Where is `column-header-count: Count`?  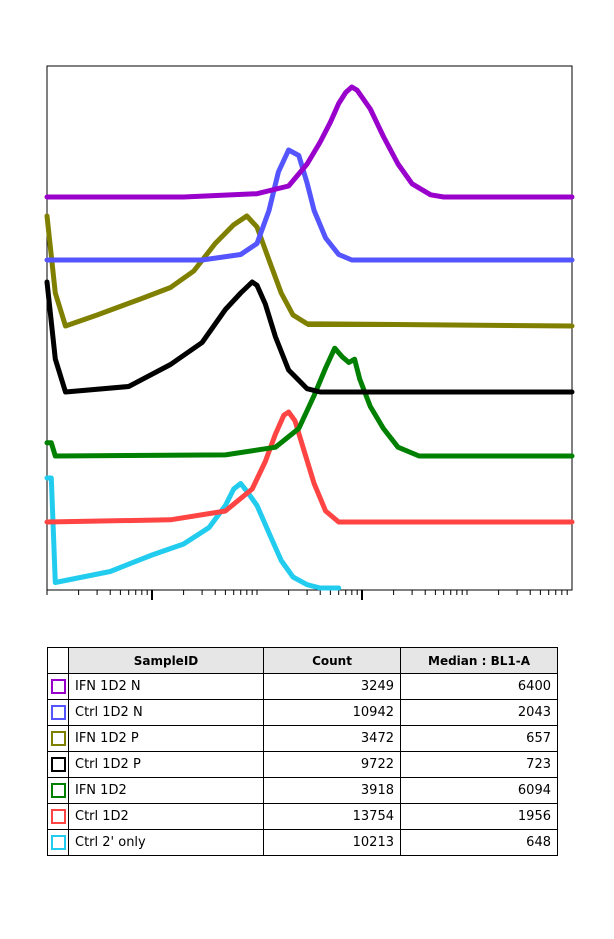
column-header-count: Count is located at coordinates (332, 660).